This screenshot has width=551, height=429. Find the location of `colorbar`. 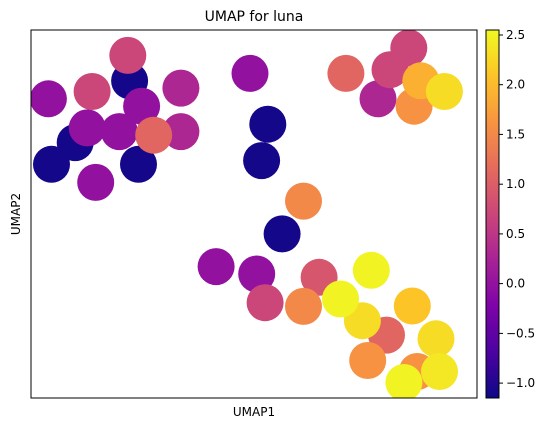

colorbar is located at coordinates (492, 214).